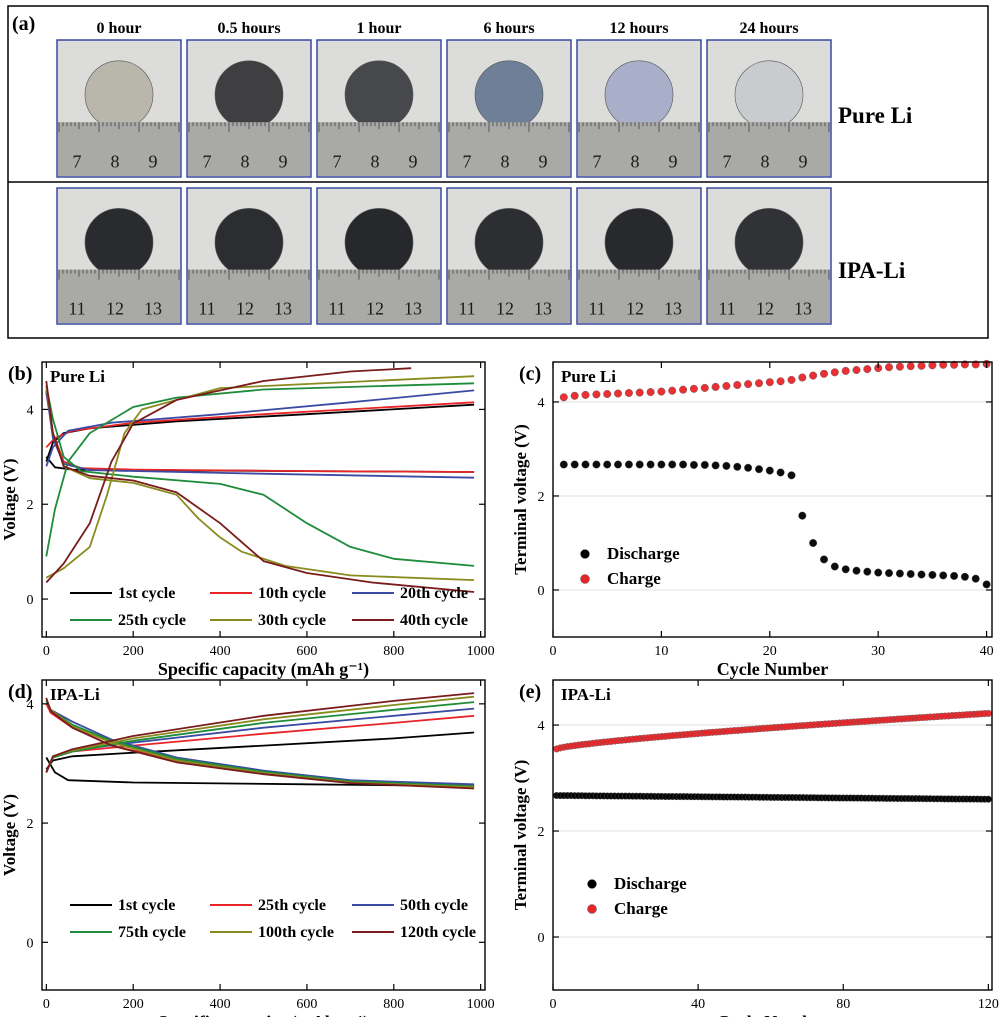 This screenshot has width=1000, height=1017. What do you see at coordinates (119, 28) in the screenshot?
I see `time-label: 0 hour` at bounding box center [119, 28].